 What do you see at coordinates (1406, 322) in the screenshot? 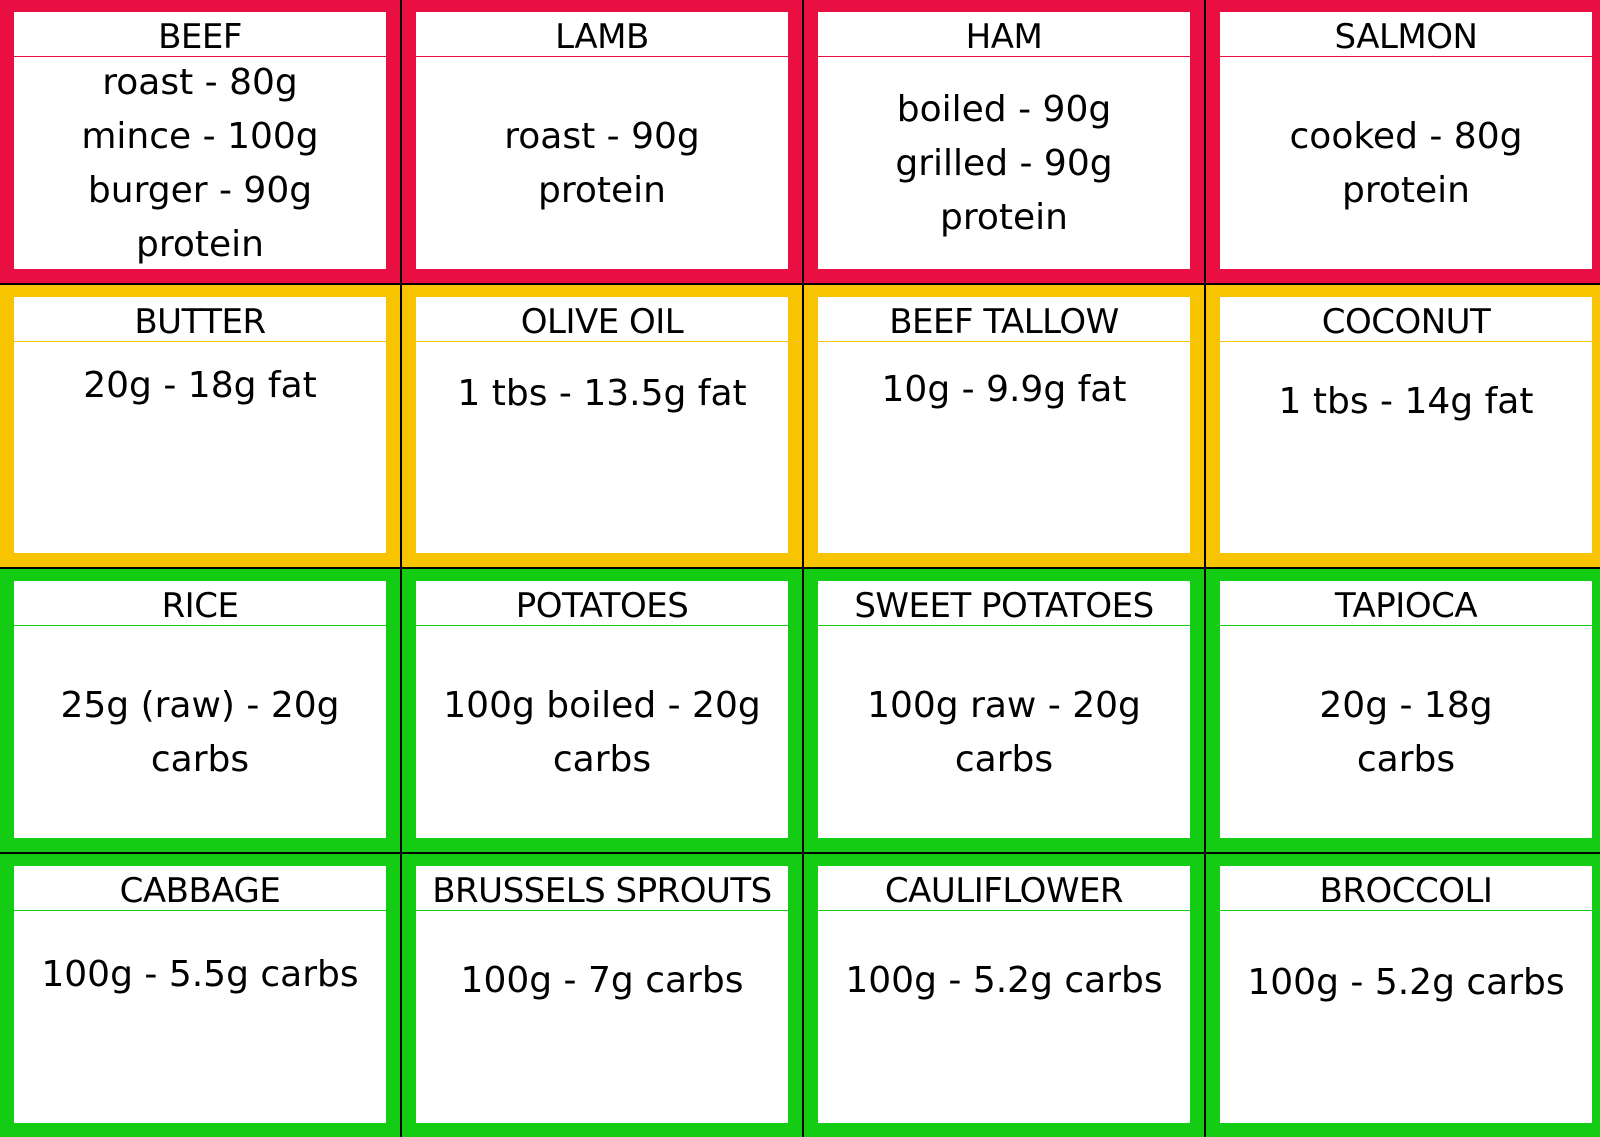
I see `card-title: COCONUT` at bounding box center [1406, 322].